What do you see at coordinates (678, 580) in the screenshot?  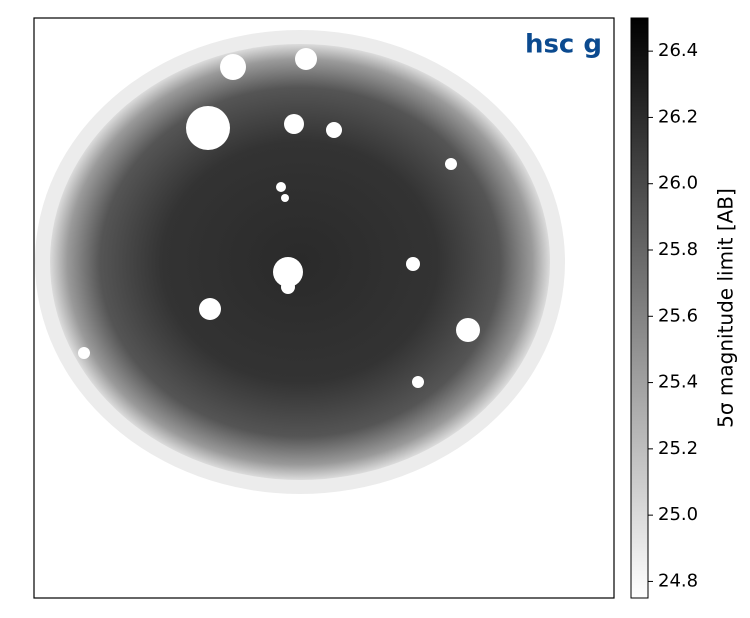 I see `colorbar-tick-label: 24.8` at bounding box center [678, 580].